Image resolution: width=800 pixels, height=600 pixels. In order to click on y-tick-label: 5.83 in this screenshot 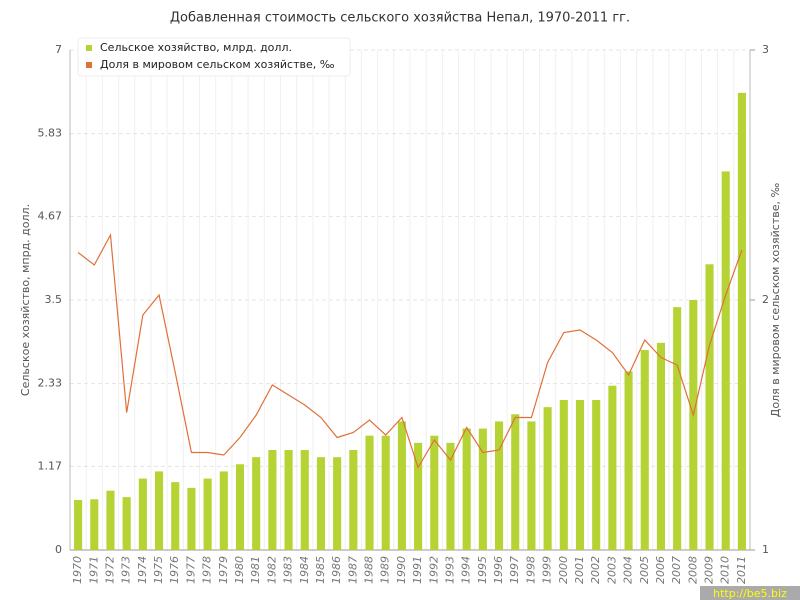, I will do `click(50, 133)`.